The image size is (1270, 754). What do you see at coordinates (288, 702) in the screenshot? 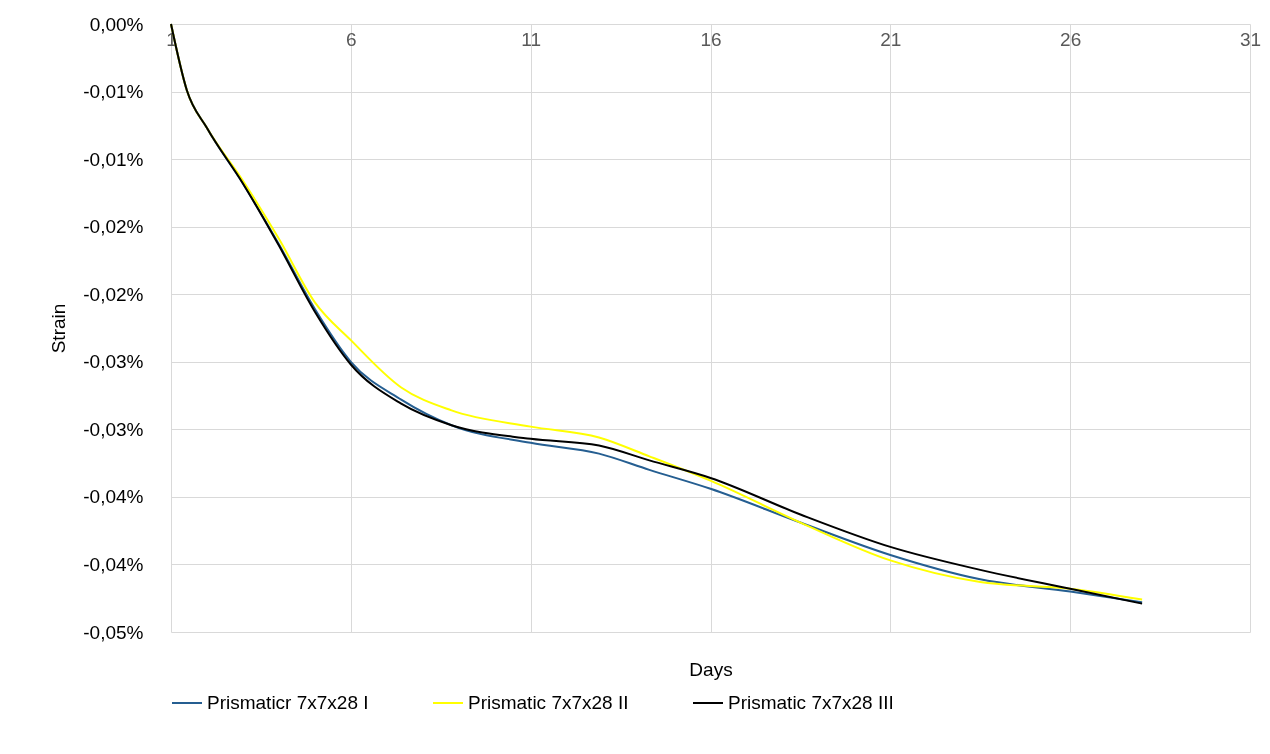
I see `legend-label: Prismaticr 7x7x28 I` at bounding box center [288, 702].